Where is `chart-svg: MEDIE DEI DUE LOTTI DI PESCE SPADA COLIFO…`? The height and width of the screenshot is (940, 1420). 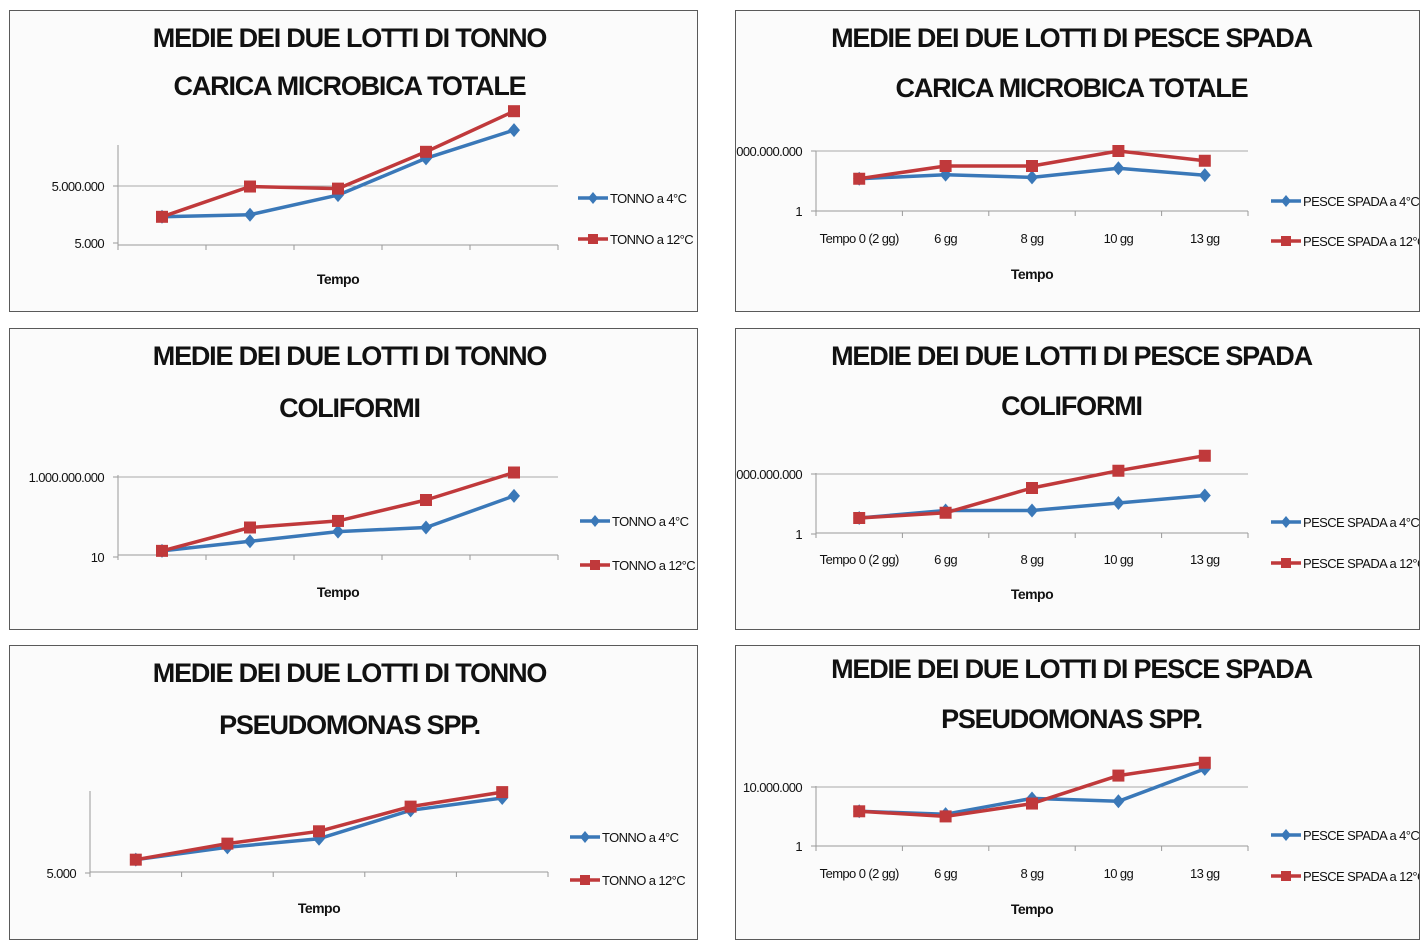
chart-svg: MEDIE DEI DUE LOTTI DI PESCE SPADA COLIFO… is located at coordinates (1077, 471).